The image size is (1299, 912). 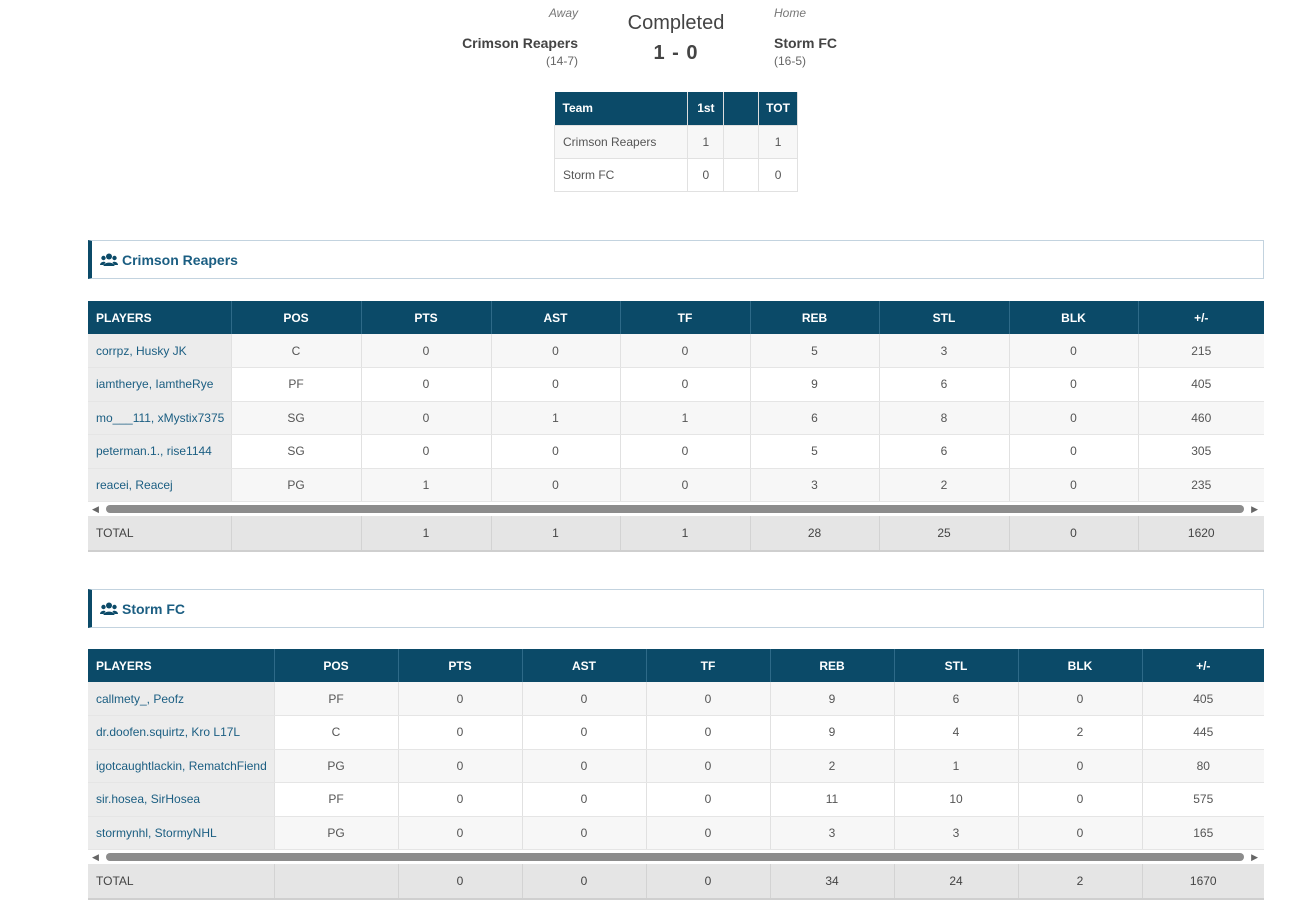 What do you see at coordinates (741, 174) in the screenshot?
I see `line-score-cell` at bounding box center [741, 174].